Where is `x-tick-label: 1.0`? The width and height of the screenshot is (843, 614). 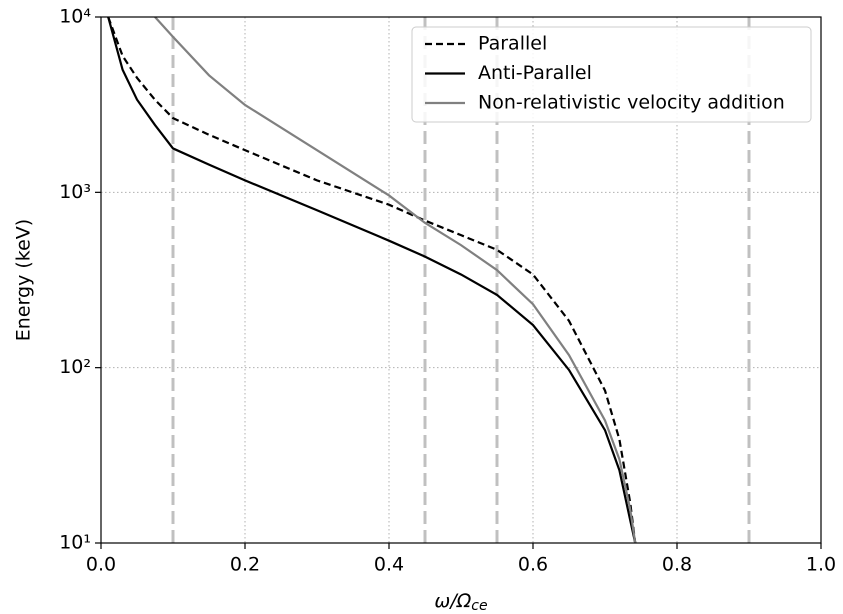 x-tick-label: 1.0 is located at coordinates (821, 565).